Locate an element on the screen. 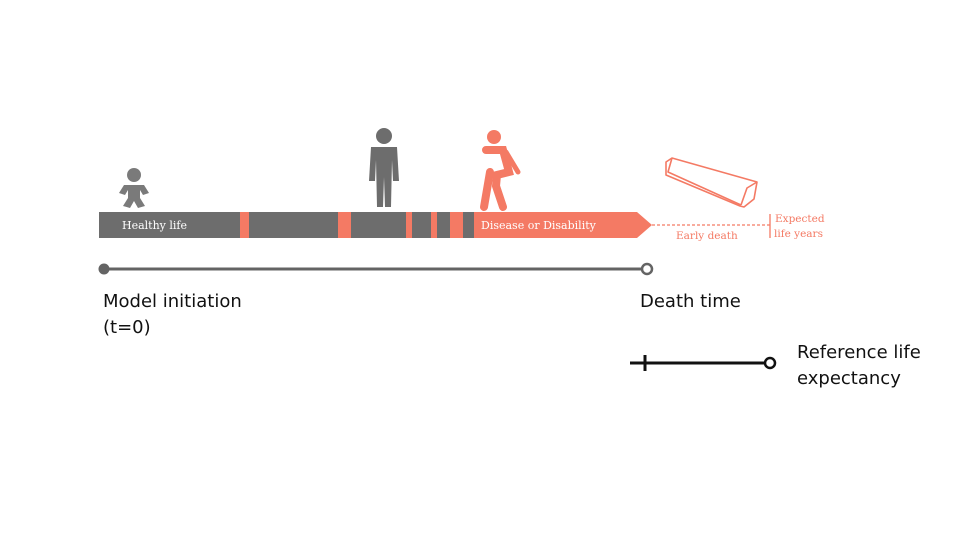 This screenshot has height=543, width=976. healthy-life-label: Healthy life is located at coordinates (154, 225).